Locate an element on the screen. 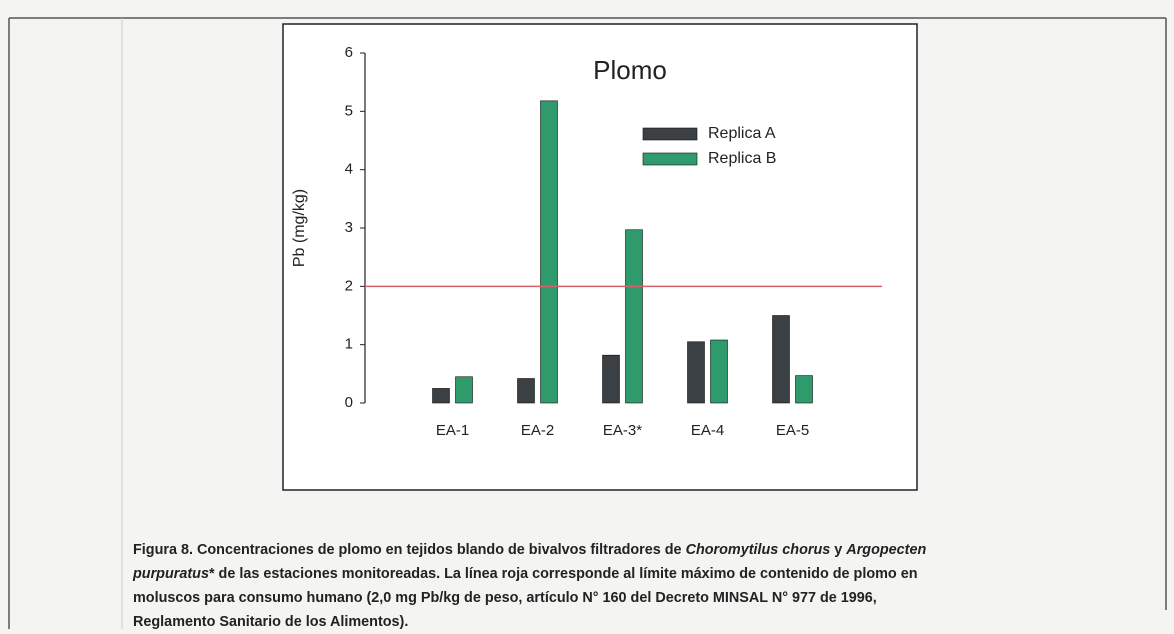 The height and width of the screenshot is (634, 1174). legend-label: Replica A is located at coordinates (742, 133).